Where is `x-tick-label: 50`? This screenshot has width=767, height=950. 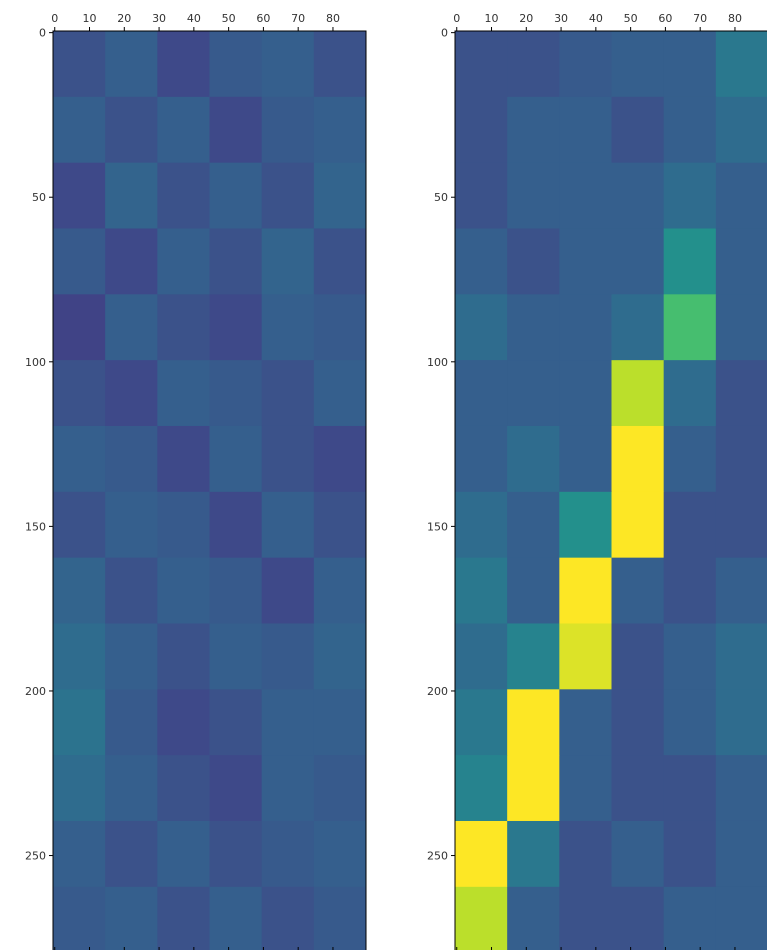 x-tick-label: 50 is located at coordinates (631, 18).